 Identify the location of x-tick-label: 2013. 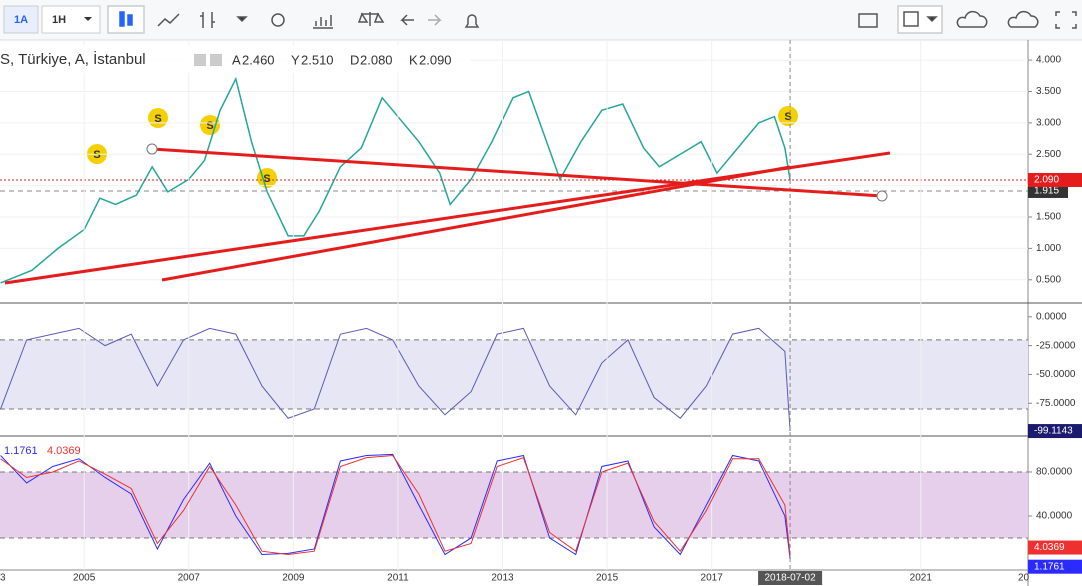
(502, 578).